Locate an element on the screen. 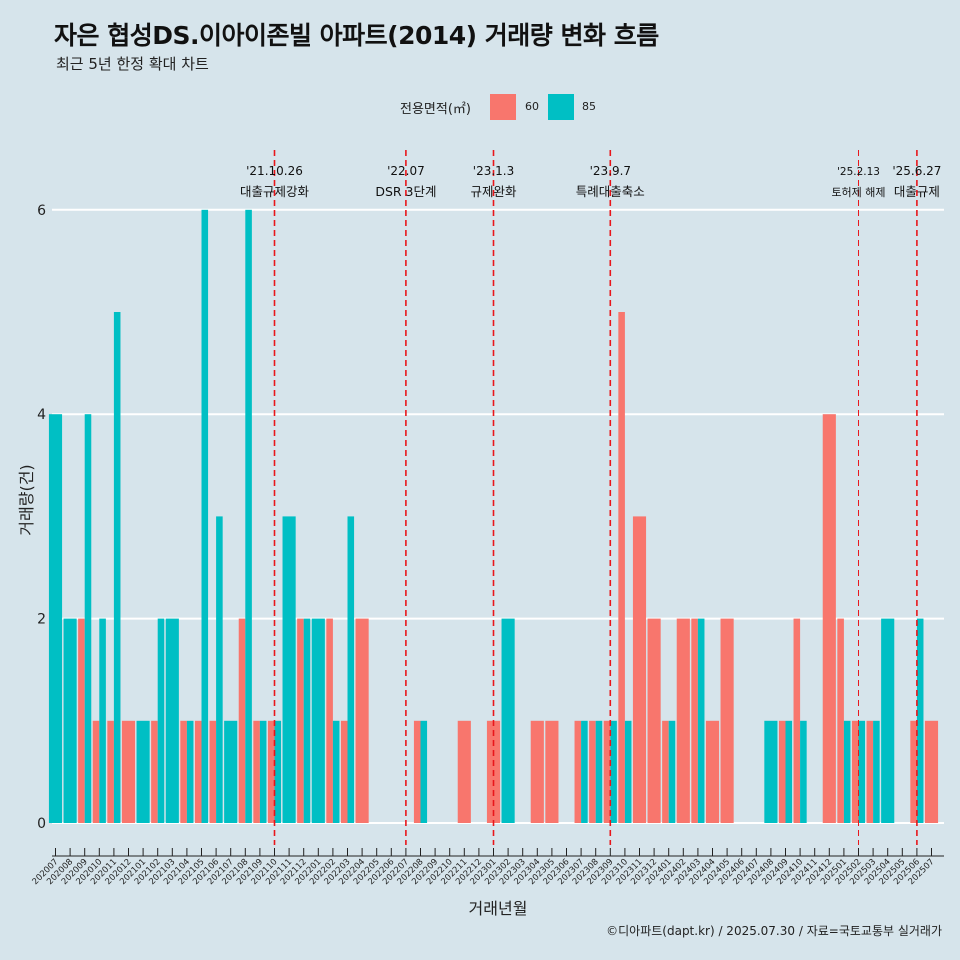 This screenshot has width=960, height=960. legend-label-85: 85 is located at coordinates (589, 106).